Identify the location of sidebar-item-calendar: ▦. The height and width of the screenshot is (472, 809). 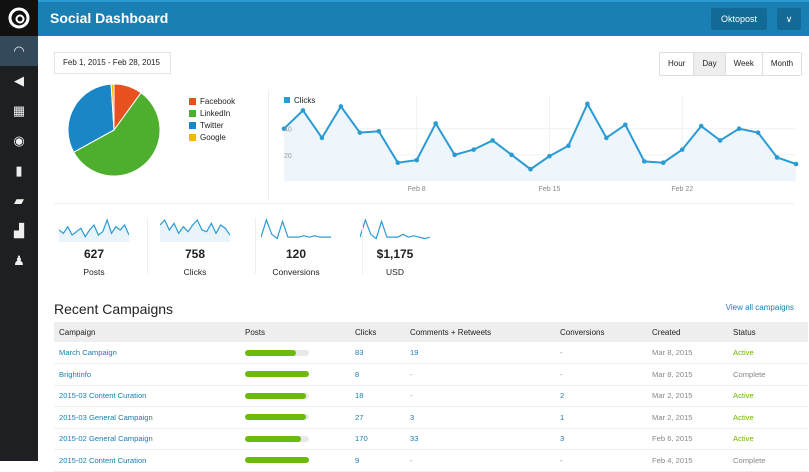
(19, 111).